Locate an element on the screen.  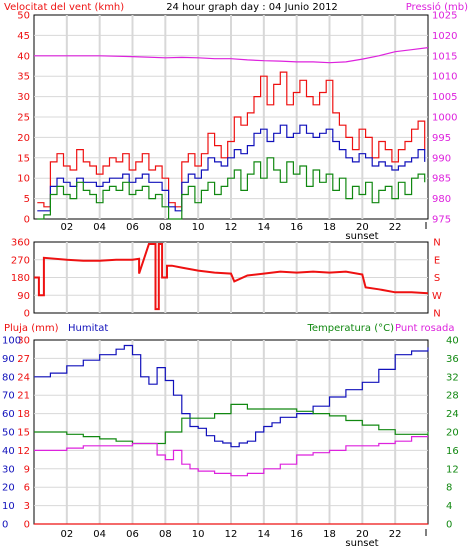
temperature-right-ticks: 0 4 8 12 16 20 24 28 32 36 40 is located at coordinates (452, 433).